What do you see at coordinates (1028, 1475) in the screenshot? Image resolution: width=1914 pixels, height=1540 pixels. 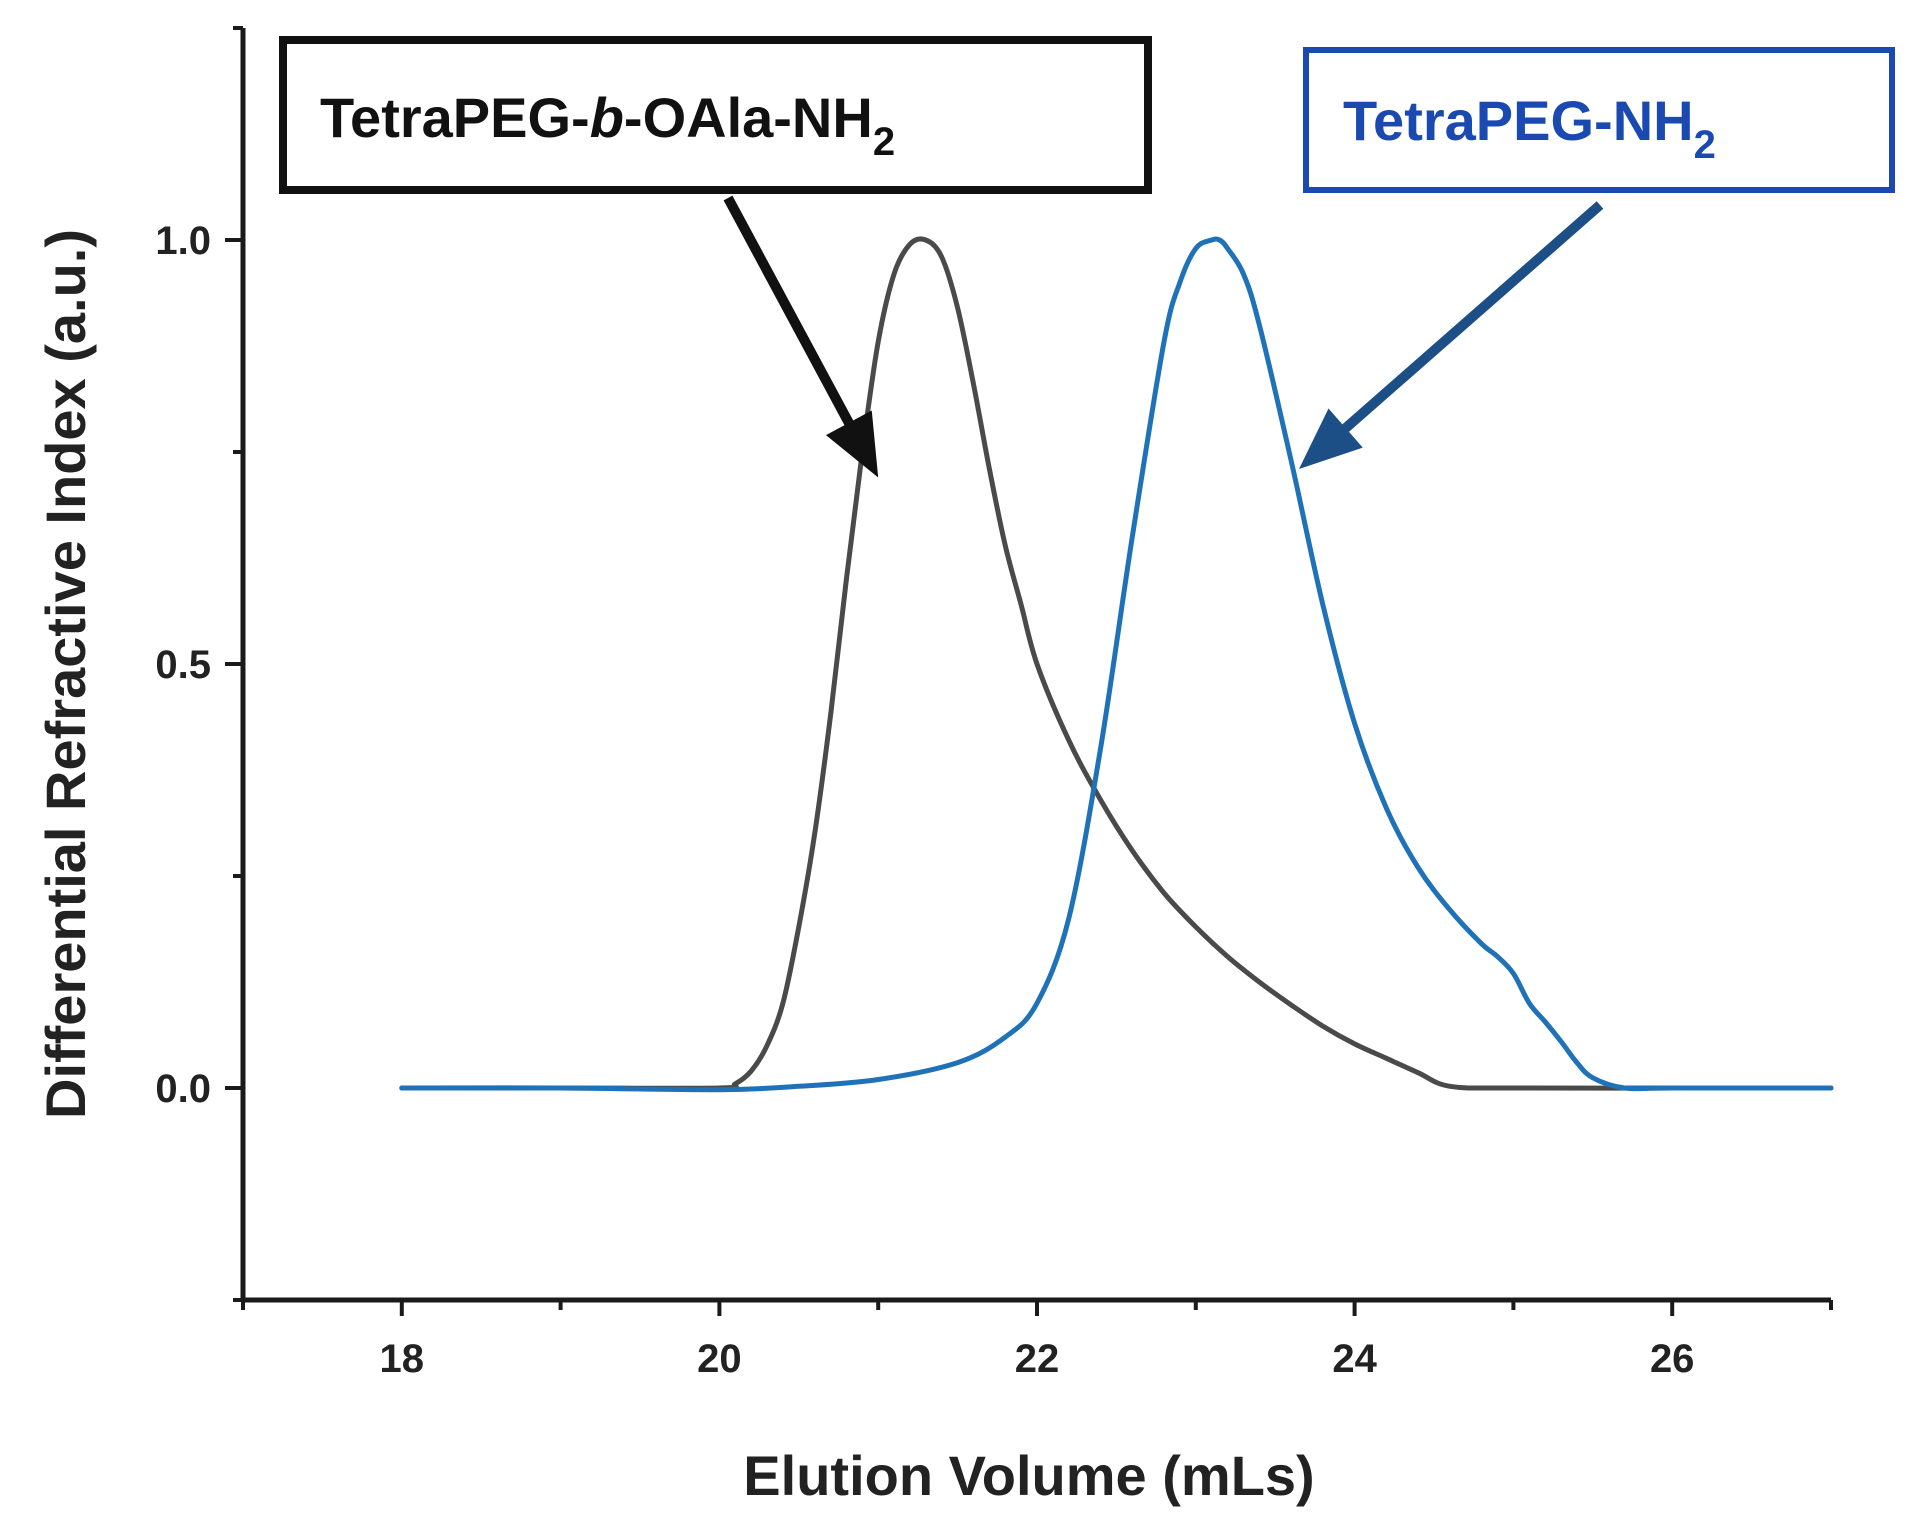 I see `x-axis-title: Elution Volume (mLs)` at bounding box center [1028, 1475].